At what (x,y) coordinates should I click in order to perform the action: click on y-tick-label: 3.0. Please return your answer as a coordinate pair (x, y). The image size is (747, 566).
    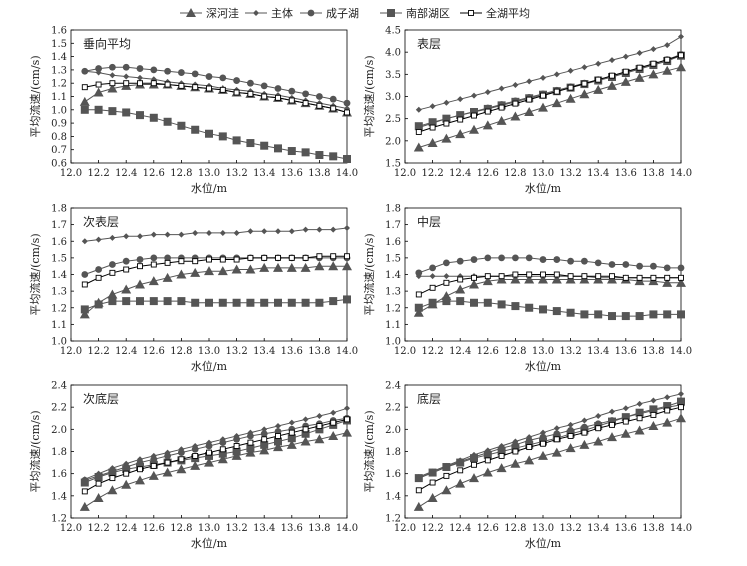
    Looking at the image, I should click on (393, 97).